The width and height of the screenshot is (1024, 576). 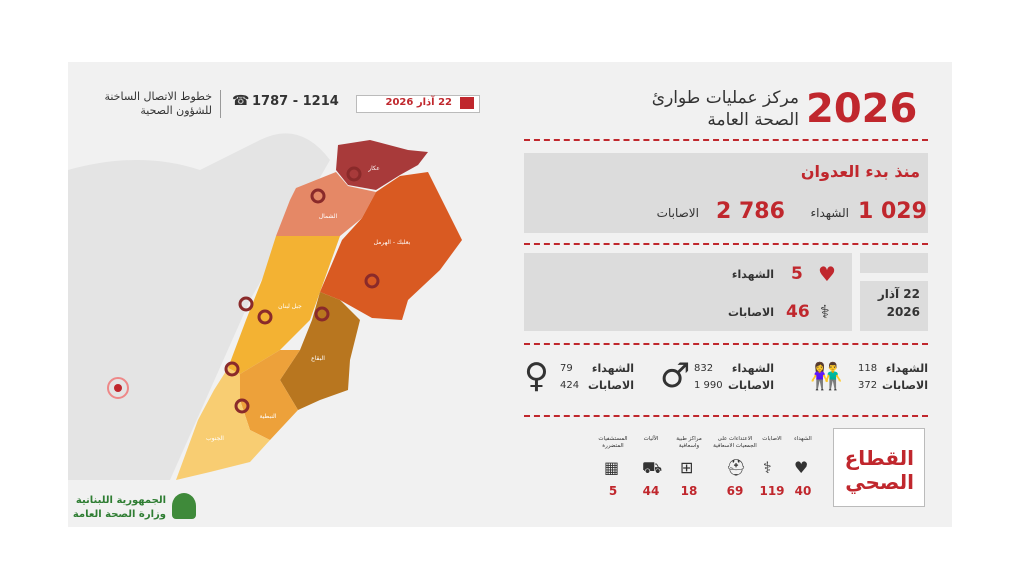 I want to click on children-killed: 118, so click(x=868, y=368).